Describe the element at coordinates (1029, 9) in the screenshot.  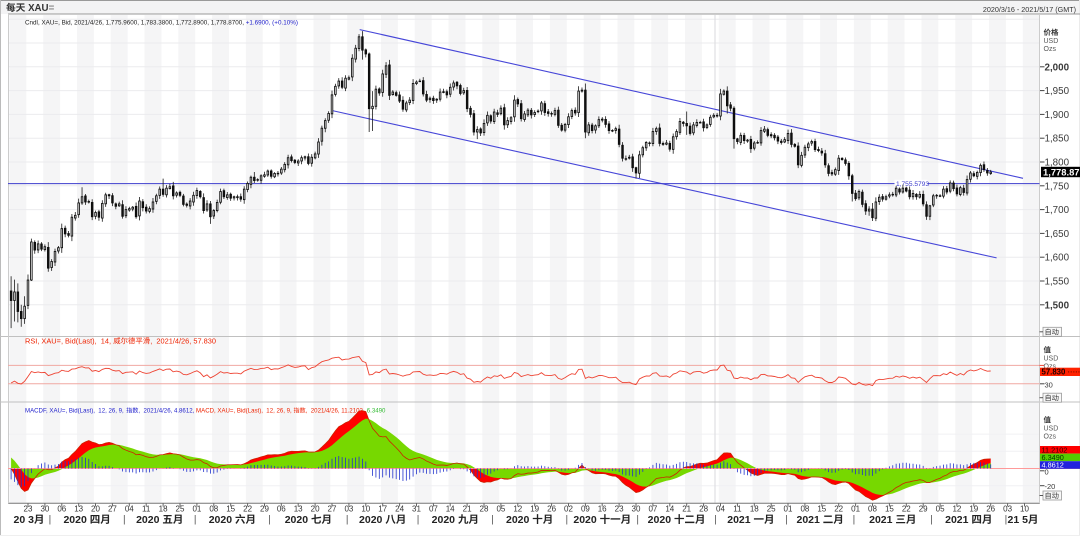
I see `svg-text: 2020/3/16 - 2021/5/17 (GMT)` at that location.